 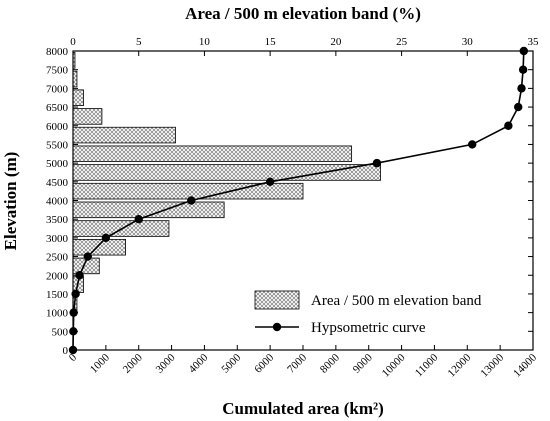 I want to click on bottom-tick-label-13000: 13000, so click(x=492, y=365).